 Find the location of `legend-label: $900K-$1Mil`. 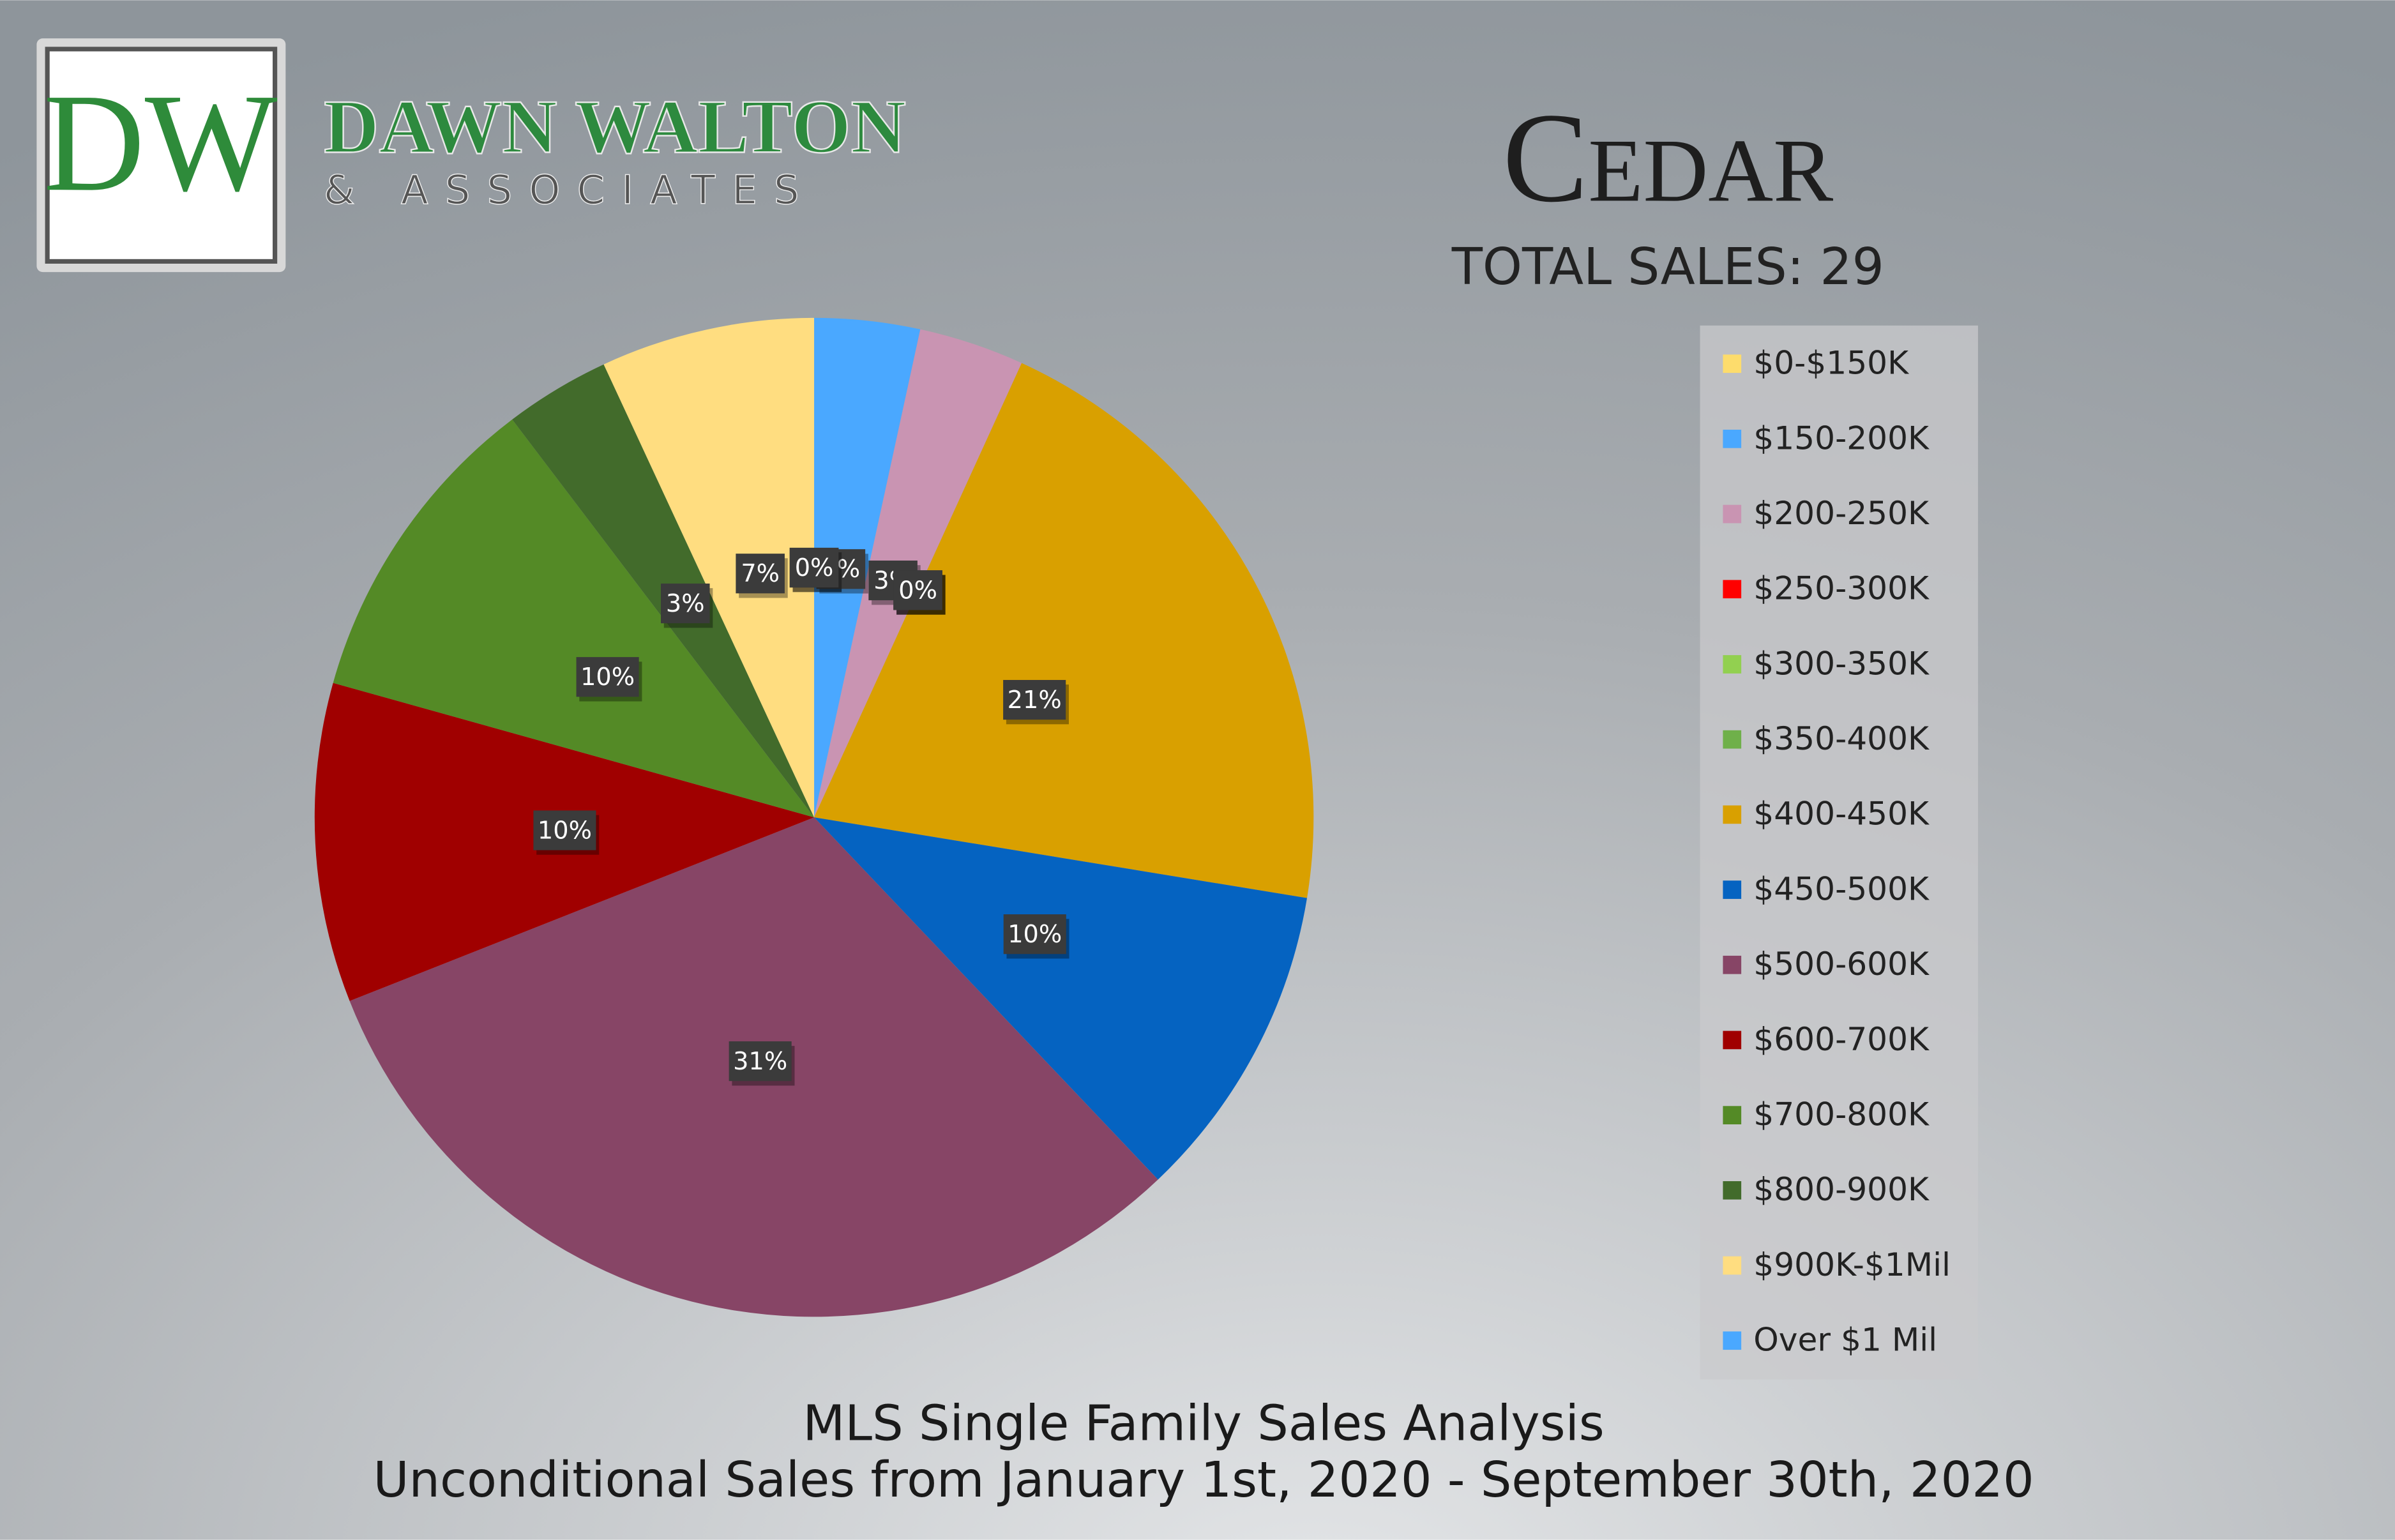

legend-label: $900K-$1Mil is located at coordinates (1852, 1264).